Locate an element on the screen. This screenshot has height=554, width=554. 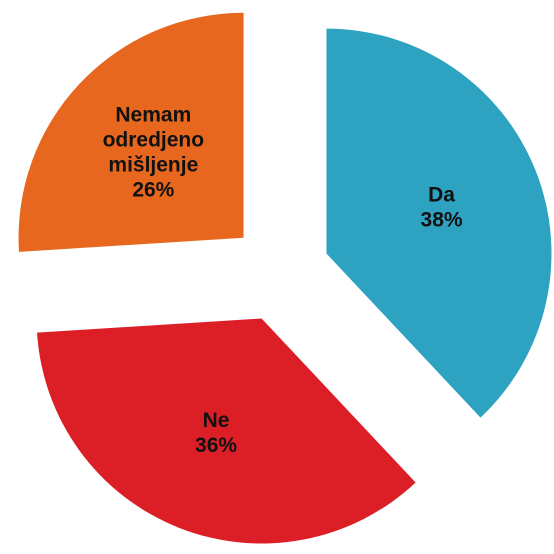
category-word: odredjeno is located at coordinates (154, 139).